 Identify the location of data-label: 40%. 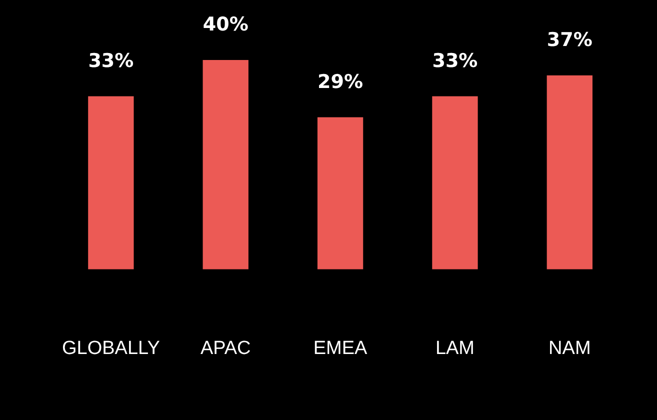
(225, 24).